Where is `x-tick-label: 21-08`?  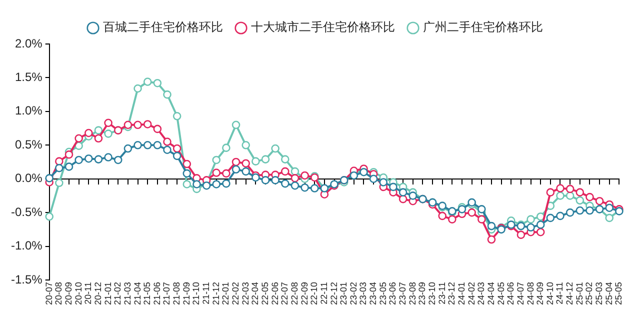
x-tick-label: 21-08 is located at coordinates (177, 294).